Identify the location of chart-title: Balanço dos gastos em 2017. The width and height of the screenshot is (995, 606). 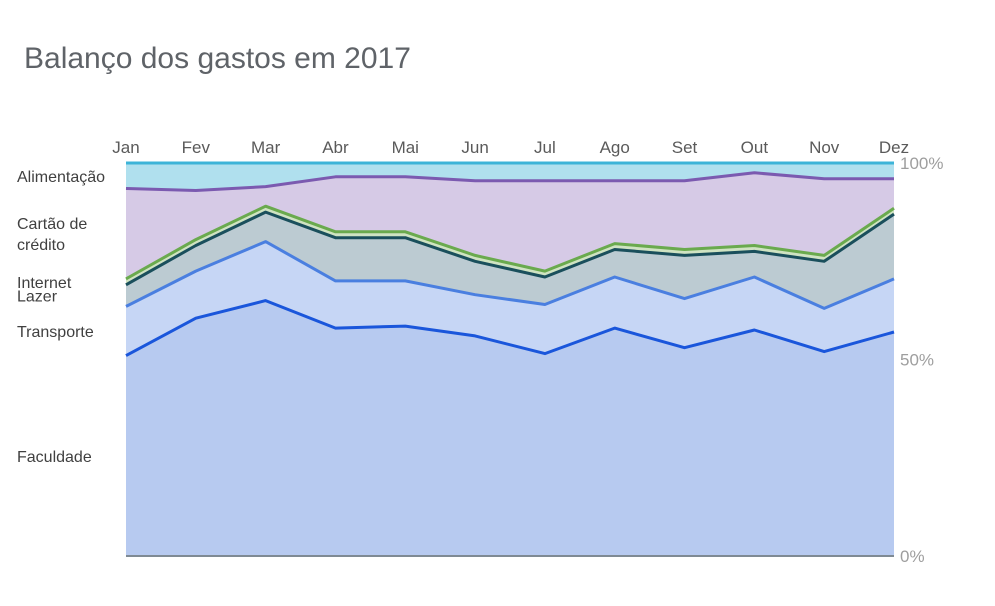
(217, 58).